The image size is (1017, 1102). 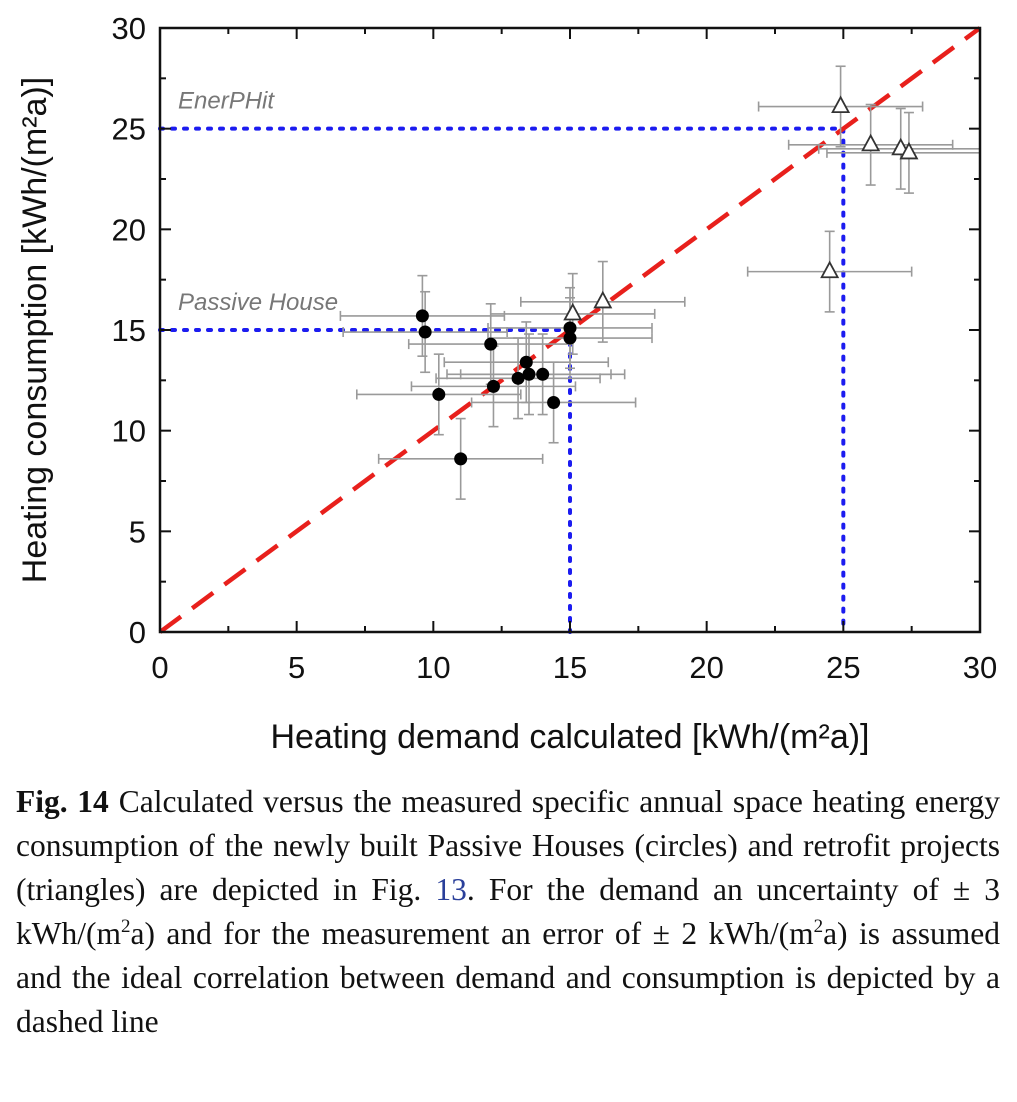 What do you see at coordinates (137, 531) in the screenshot?
I see `y-tick-label: 5` at bounding box center [137, 531].